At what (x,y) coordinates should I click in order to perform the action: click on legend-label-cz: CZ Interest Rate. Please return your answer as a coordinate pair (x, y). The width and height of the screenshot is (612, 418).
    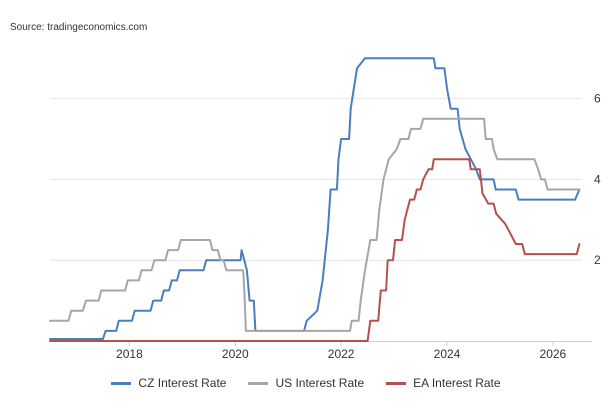
    Looking at the image, I should click on (182, 383).